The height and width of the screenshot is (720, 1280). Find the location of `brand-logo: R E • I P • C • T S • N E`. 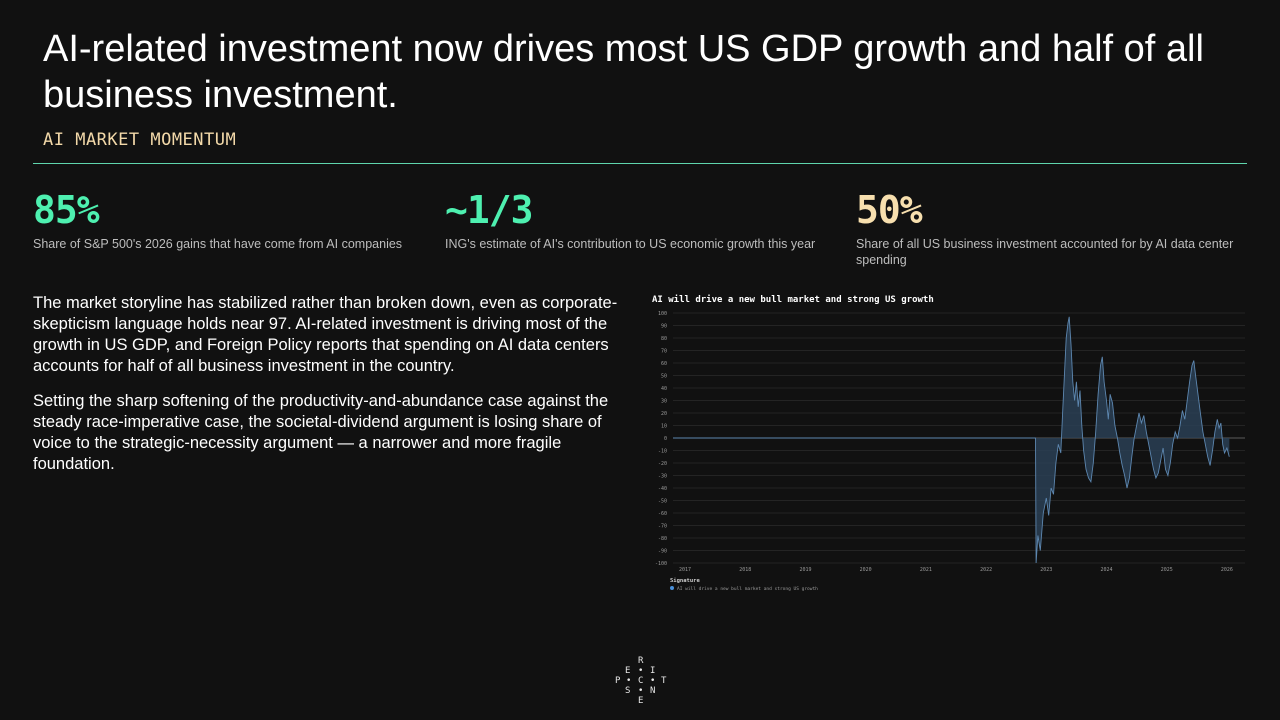

brand-logo: R E • I P • C • T S • N E is located at coordinates (640, 681).